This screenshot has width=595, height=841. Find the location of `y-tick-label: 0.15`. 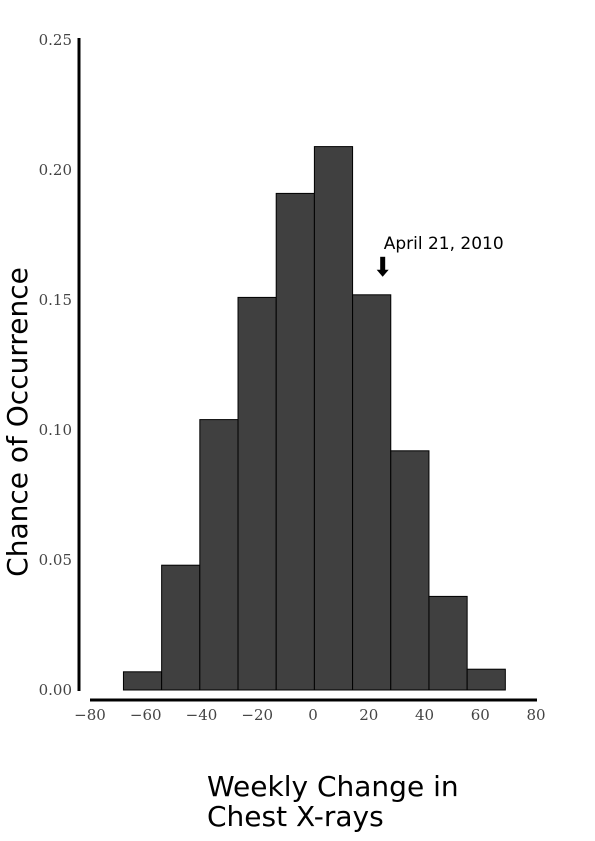

y-tick-label: 0.15 is located at coordinates (55, 300).